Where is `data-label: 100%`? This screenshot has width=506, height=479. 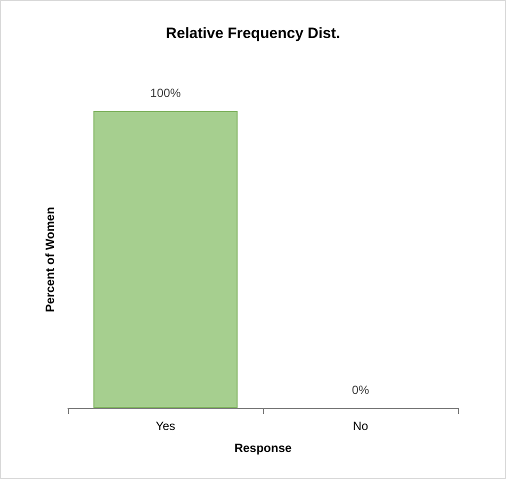 data-label: 100% is located at coordinates (166, 93).